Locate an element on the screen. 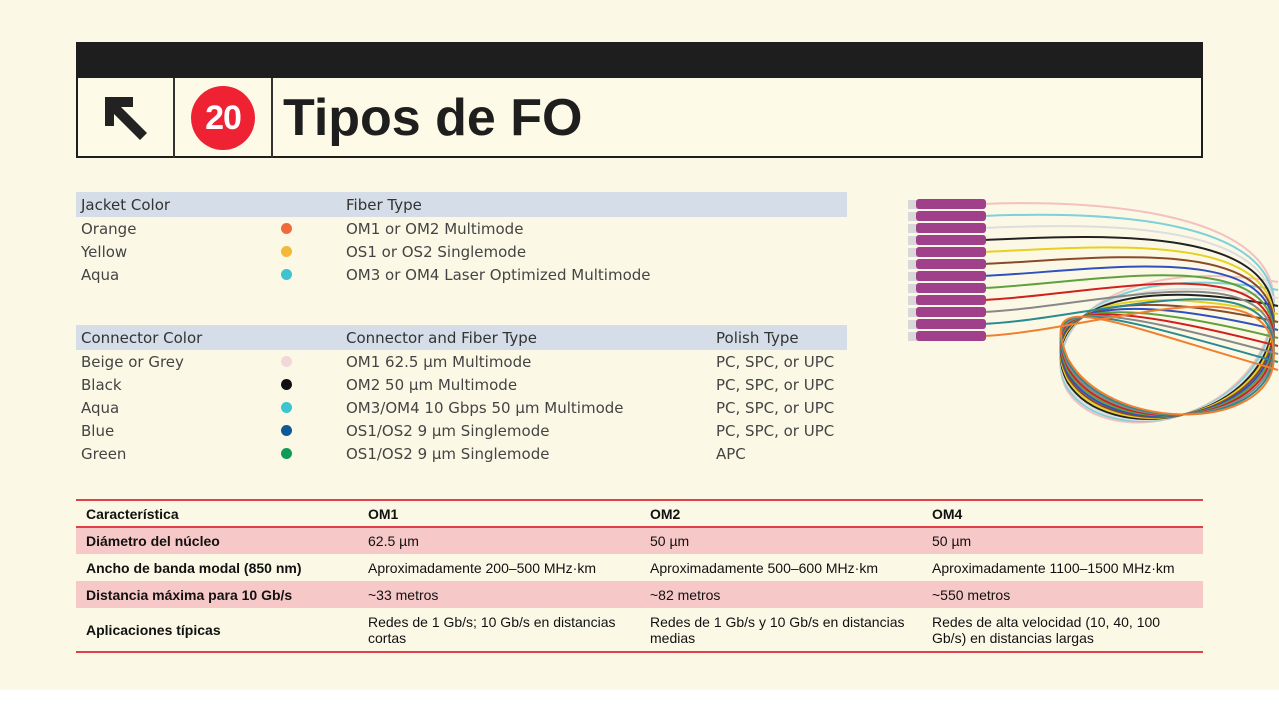 The image size is (1279, 720). fiber-type: OM1 or OM2 Multimode is located at coordinates (435, 228).